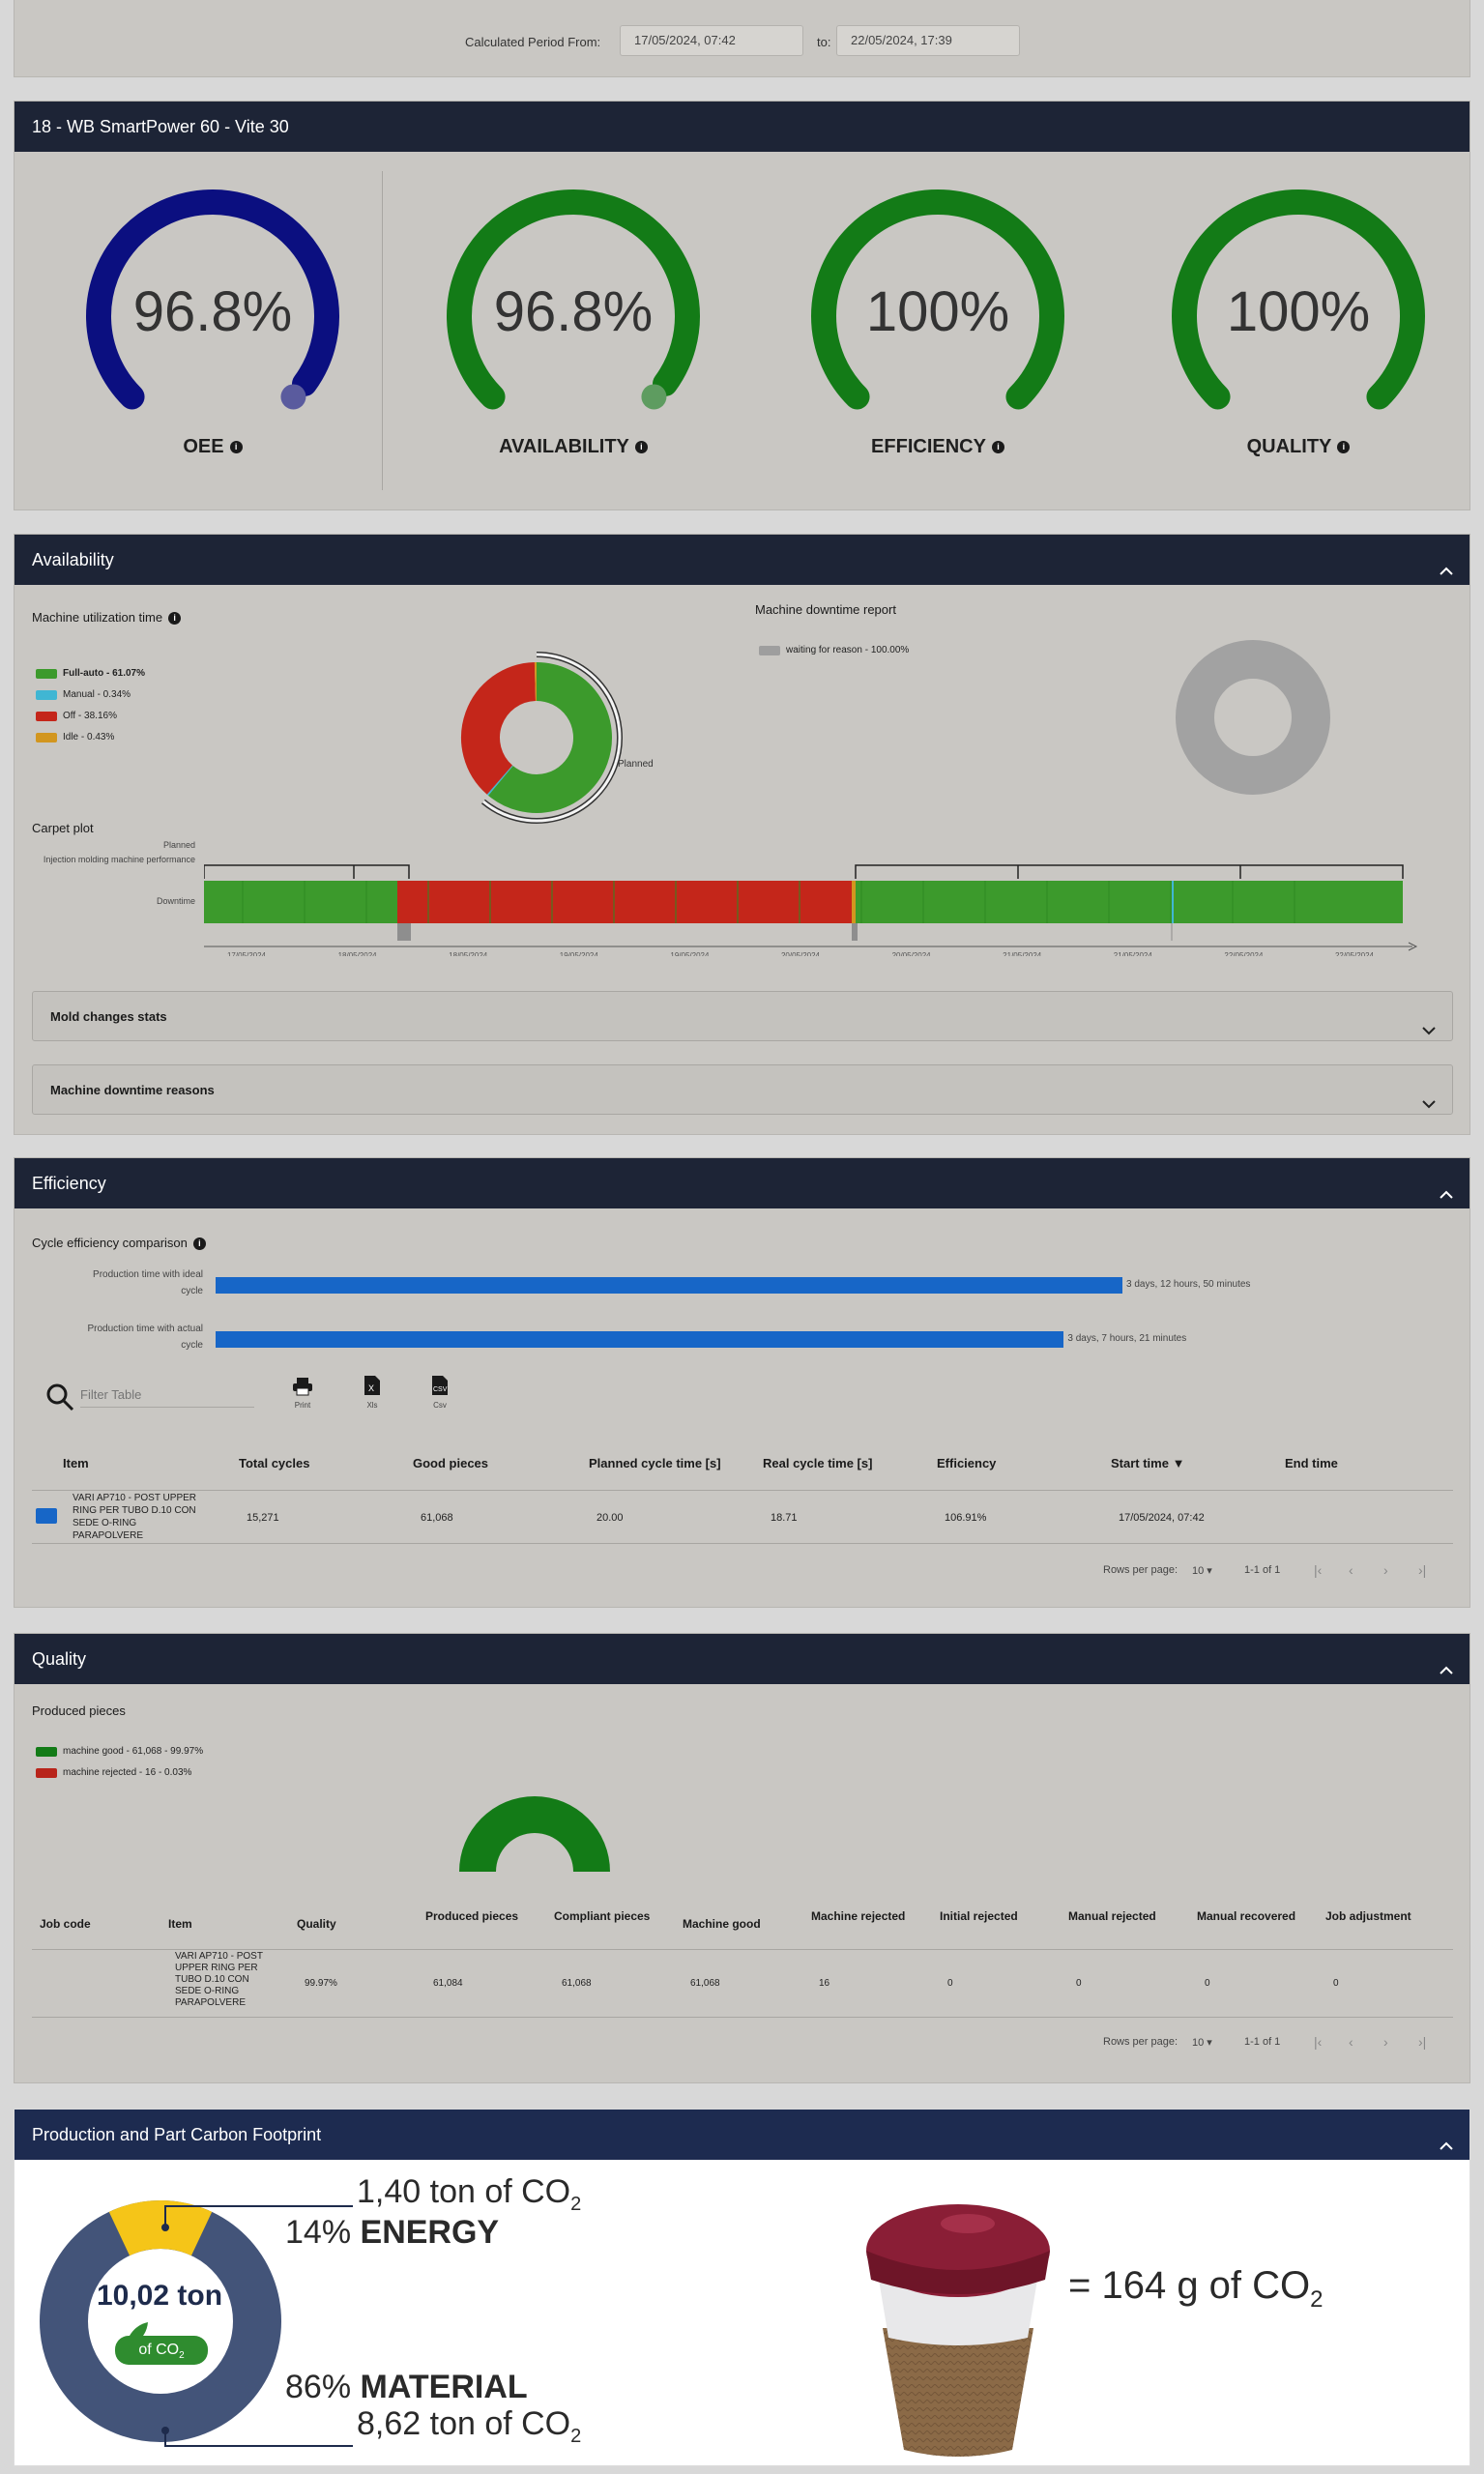 The height and width of the screenshot is (2474, 1484). Describe the element at coordinates (303, 1394) in the screenshot. I see `print-button: Print` at that location.